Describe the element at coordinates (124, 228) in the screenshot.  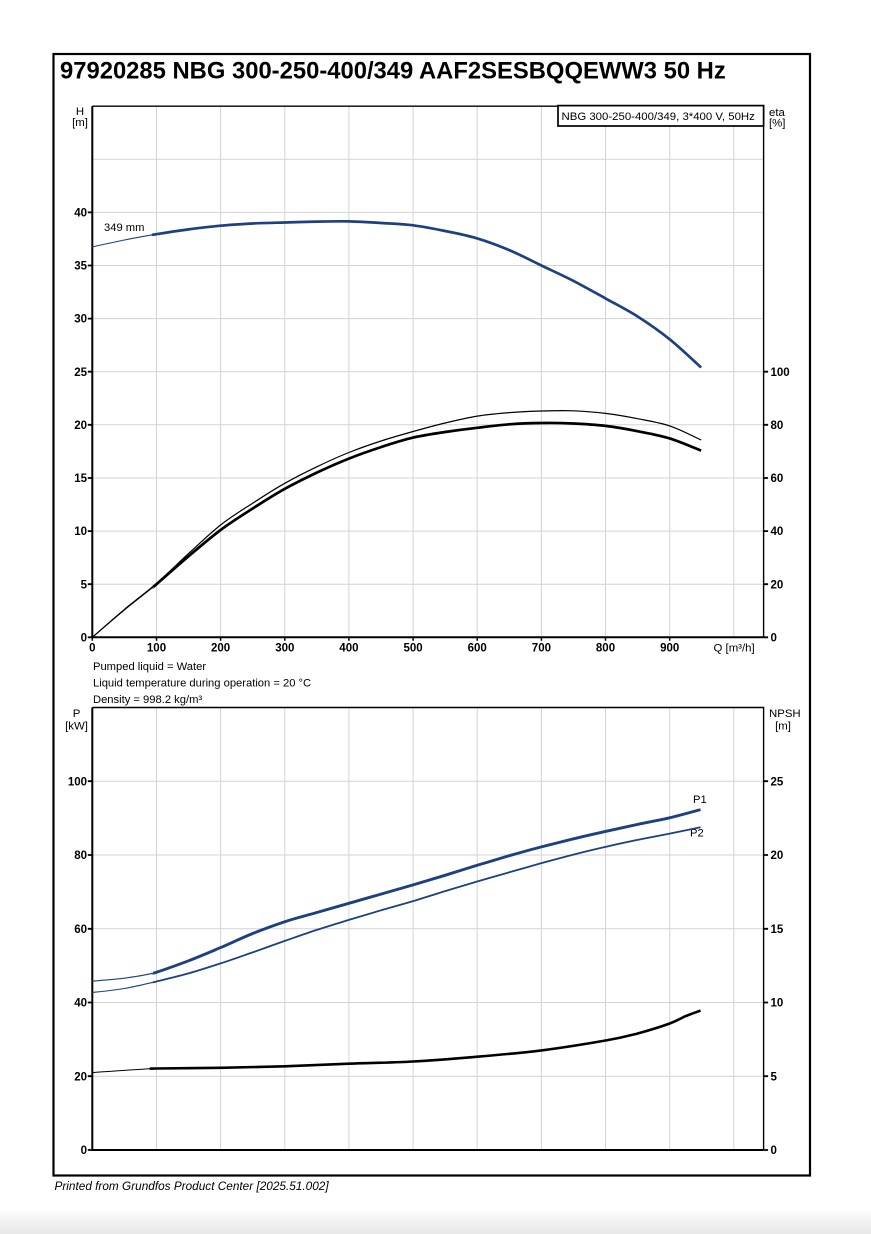
I see `svg-text: 349 mm` at that location.